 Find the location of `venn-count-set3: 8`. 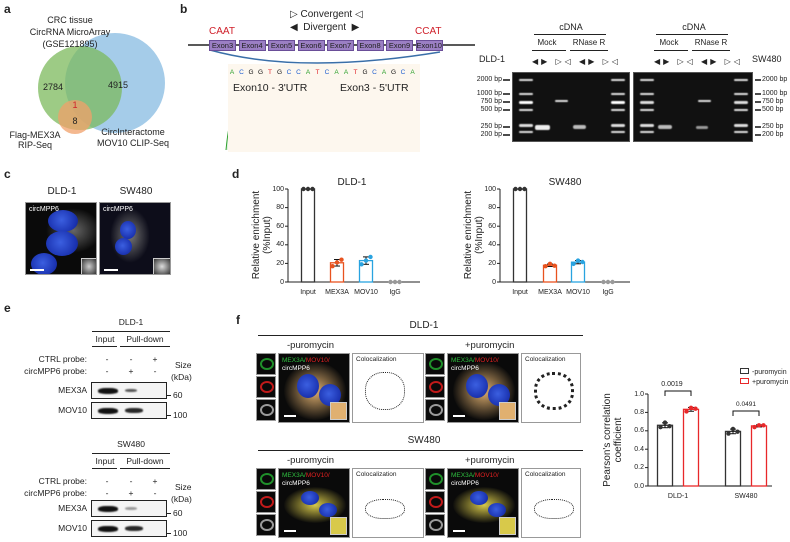

venn-count-set3: 8 is located at coordinates (75, 121).